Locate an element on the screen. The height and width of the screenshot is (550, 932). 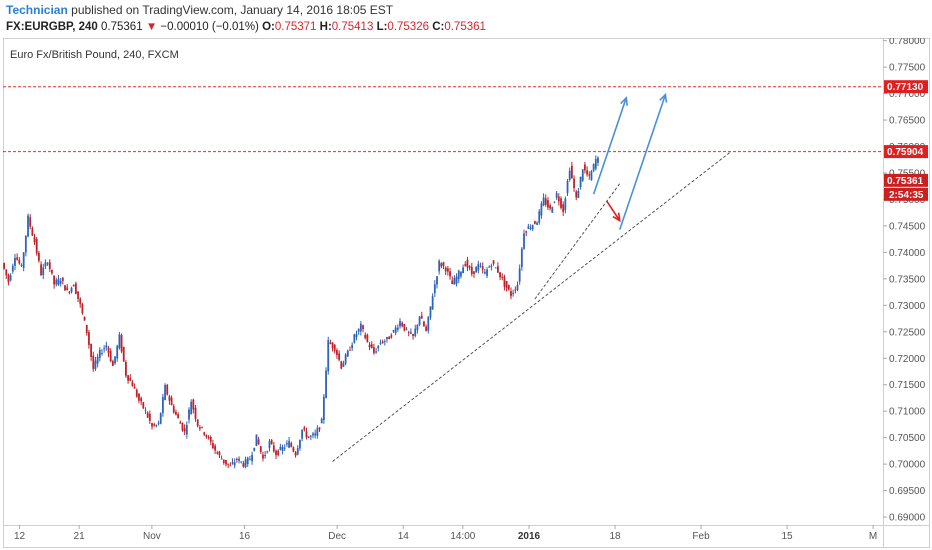
low-value: 0.75326 is located at coordinates (408, 27).